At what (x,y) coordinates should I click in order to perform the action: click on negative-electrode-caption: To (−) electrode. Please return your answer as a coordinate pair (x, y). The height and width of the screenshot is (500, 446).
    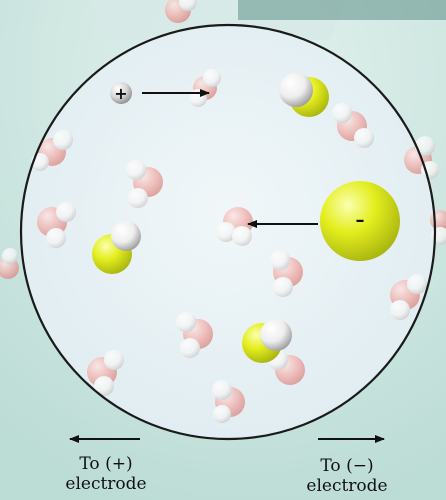
    Looking at the image, I should click on (347, 476).